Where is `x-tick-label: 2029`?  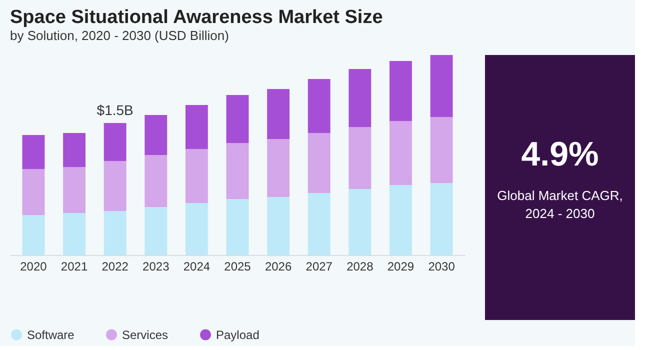
x-tick-label: 2029 is located at coordinates (400, 267).